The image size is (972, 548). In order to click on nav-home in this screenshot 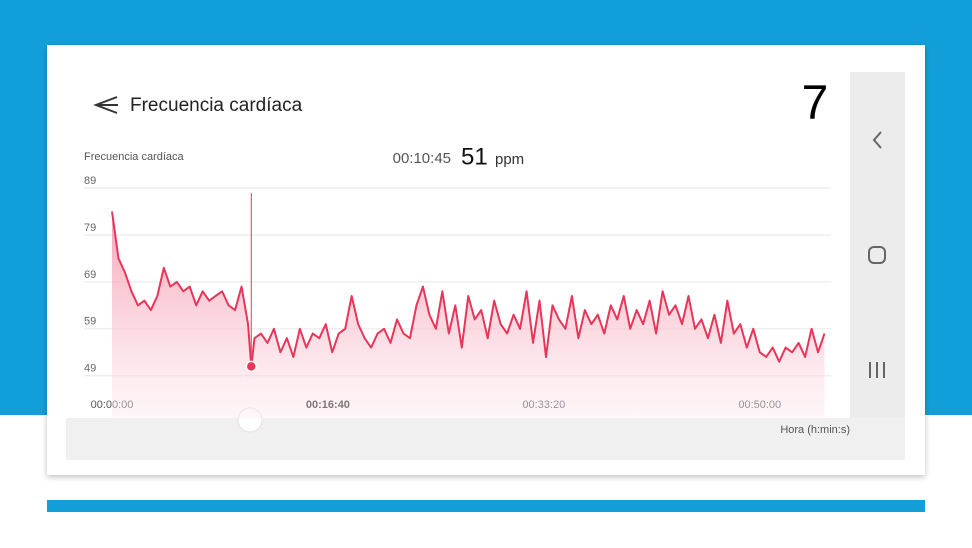, I will do `click(877, 255)`.